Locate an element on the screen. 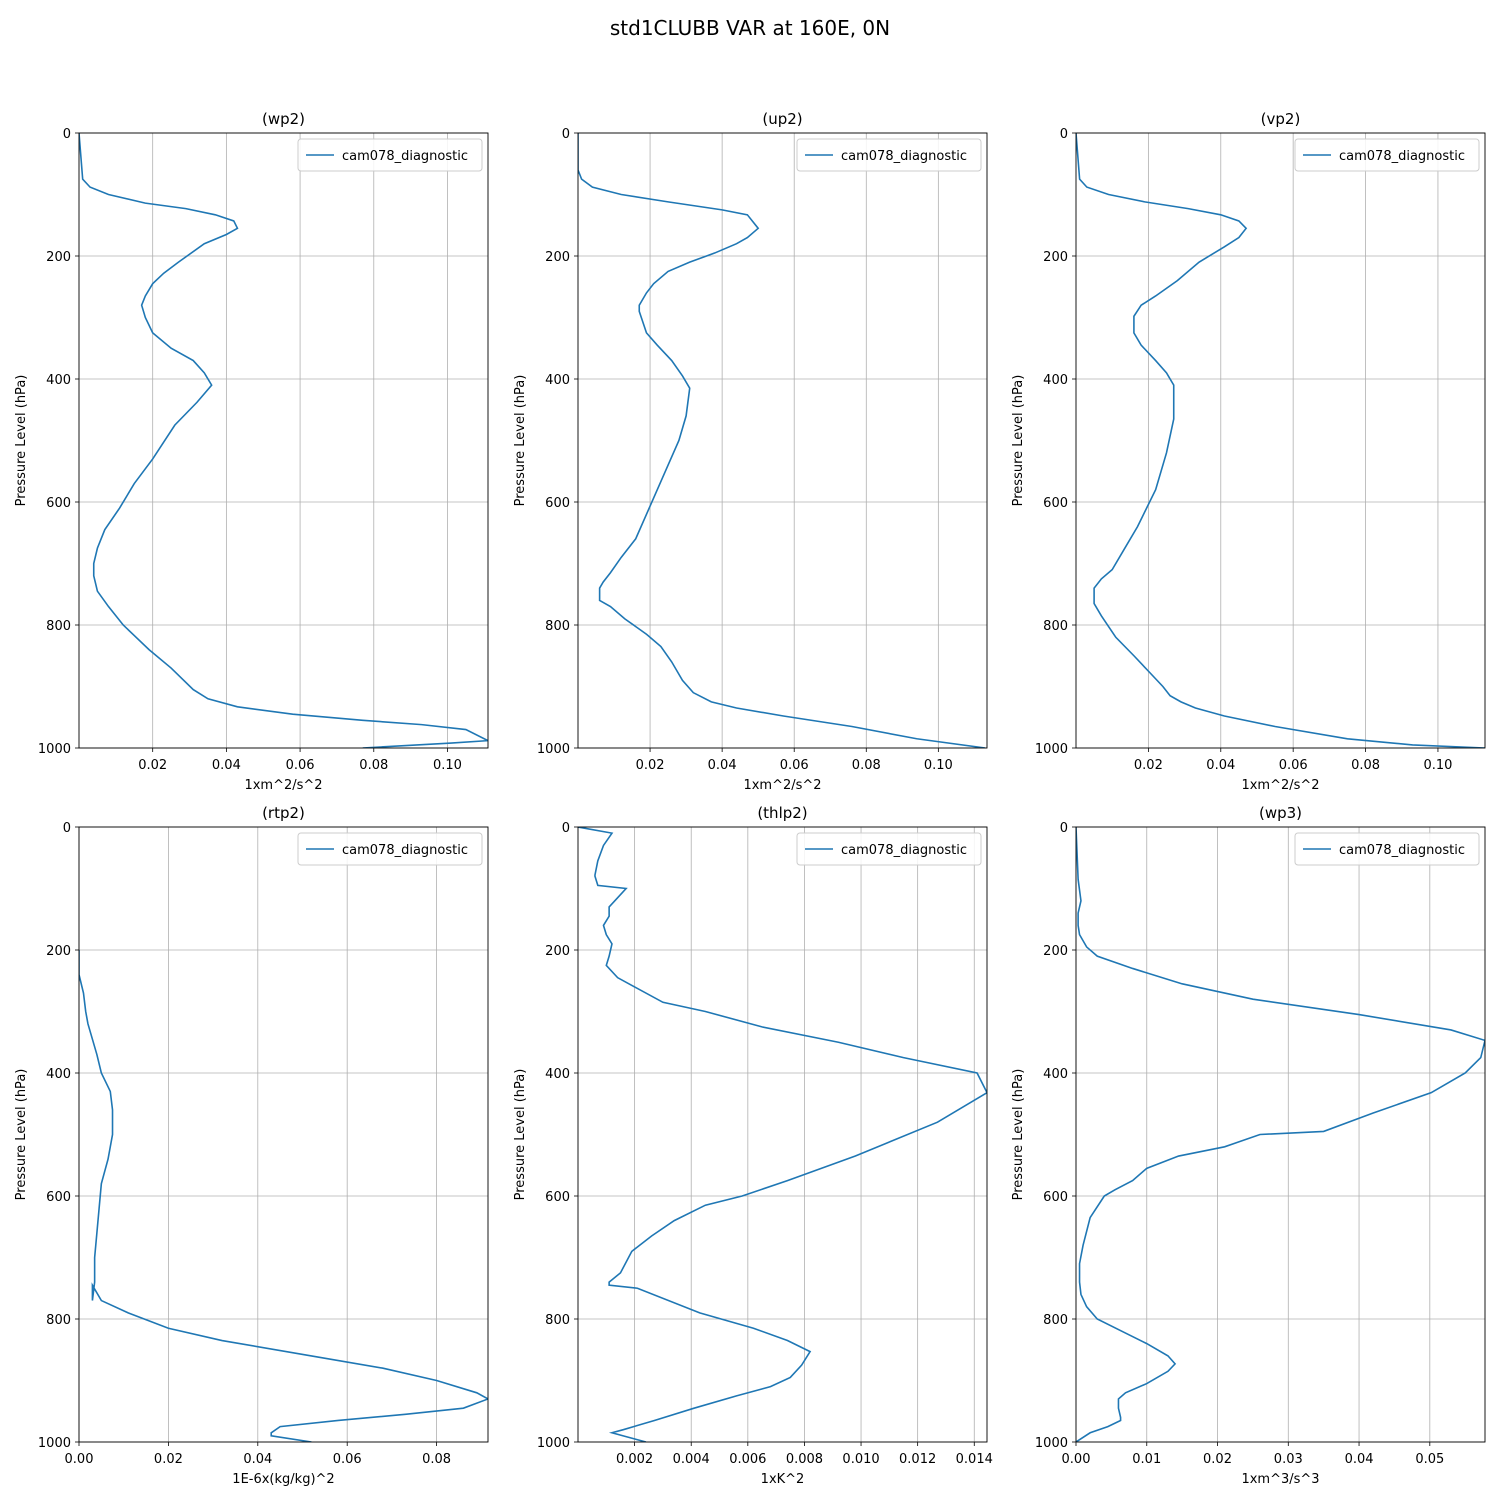  x-tick-label: 0.05 is located at coordinates (1429, 1459).